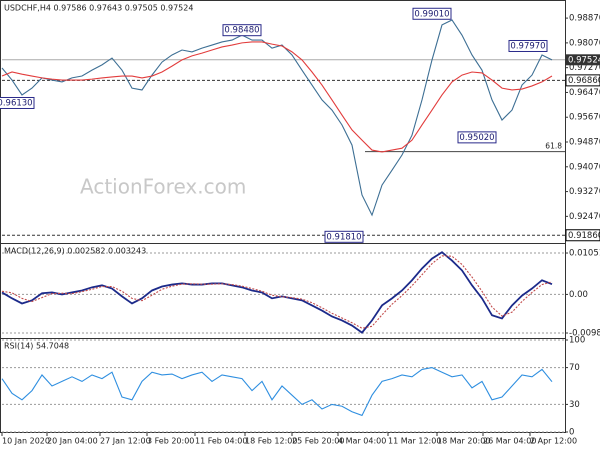  I want to click on x-tick-label: 27 Jan 12:00, so click(125, 441).